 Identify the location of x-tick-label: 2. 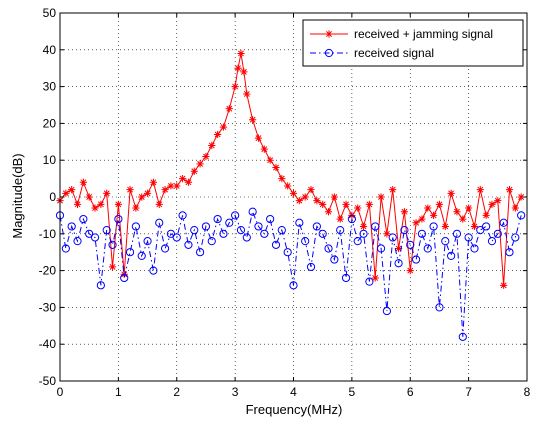
(176, 392).